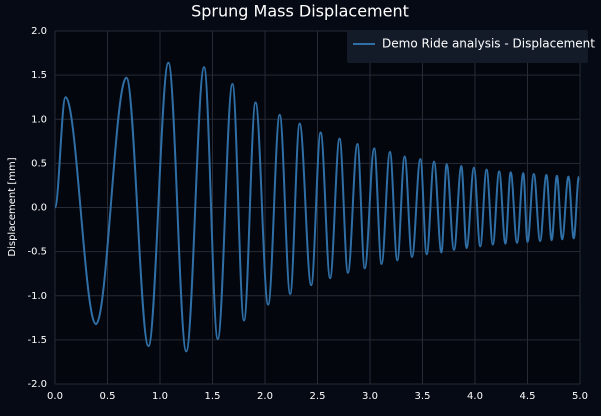 The image size is (601, 416). What do you see at coordinates (300, 11) in the screenshot?
I see `chart-title: Sprung Mass Displacement` at bounding box center [300, 11].